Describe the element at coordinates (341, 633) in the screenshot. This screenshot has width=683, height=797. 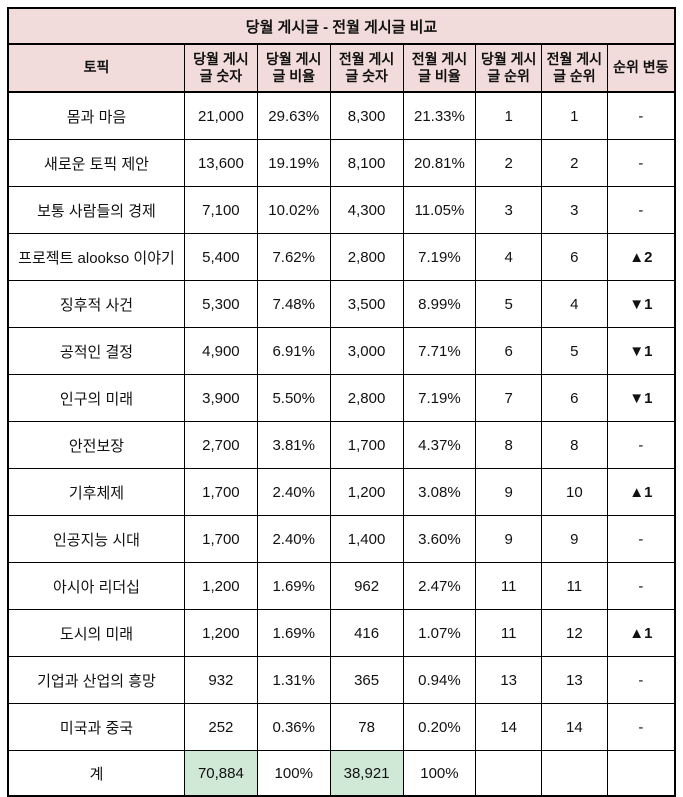
I see `table-row: 도시의 미래 1,200 1.69% 416 1.07% 11 12 ▲1` at that location.